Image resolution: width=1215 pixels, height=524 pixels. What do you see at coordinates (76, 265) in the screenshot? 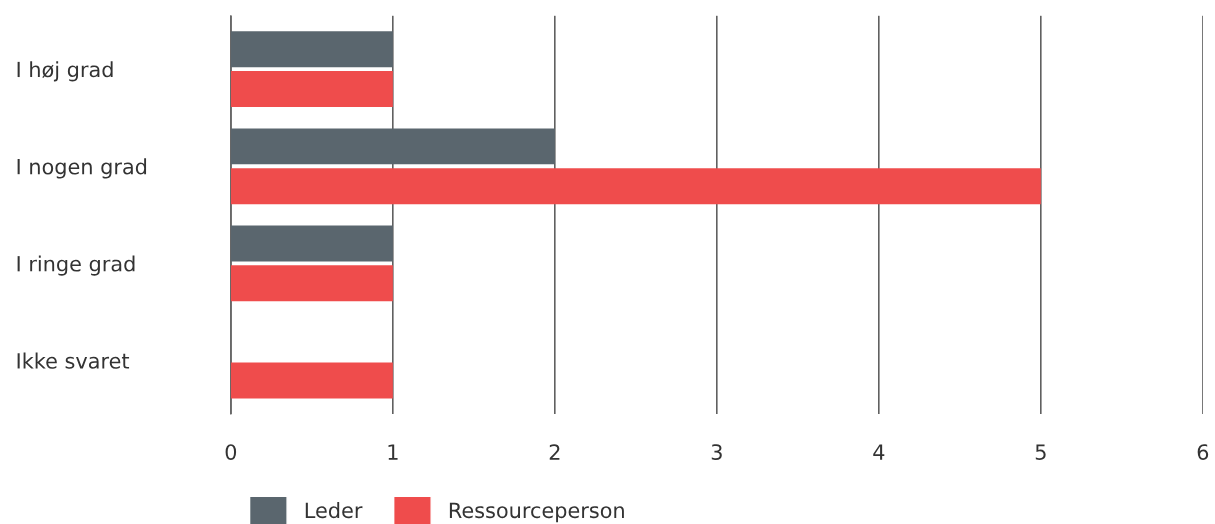
I see `y-tick-label: I ringe grad` at bounding box center [76, 265].